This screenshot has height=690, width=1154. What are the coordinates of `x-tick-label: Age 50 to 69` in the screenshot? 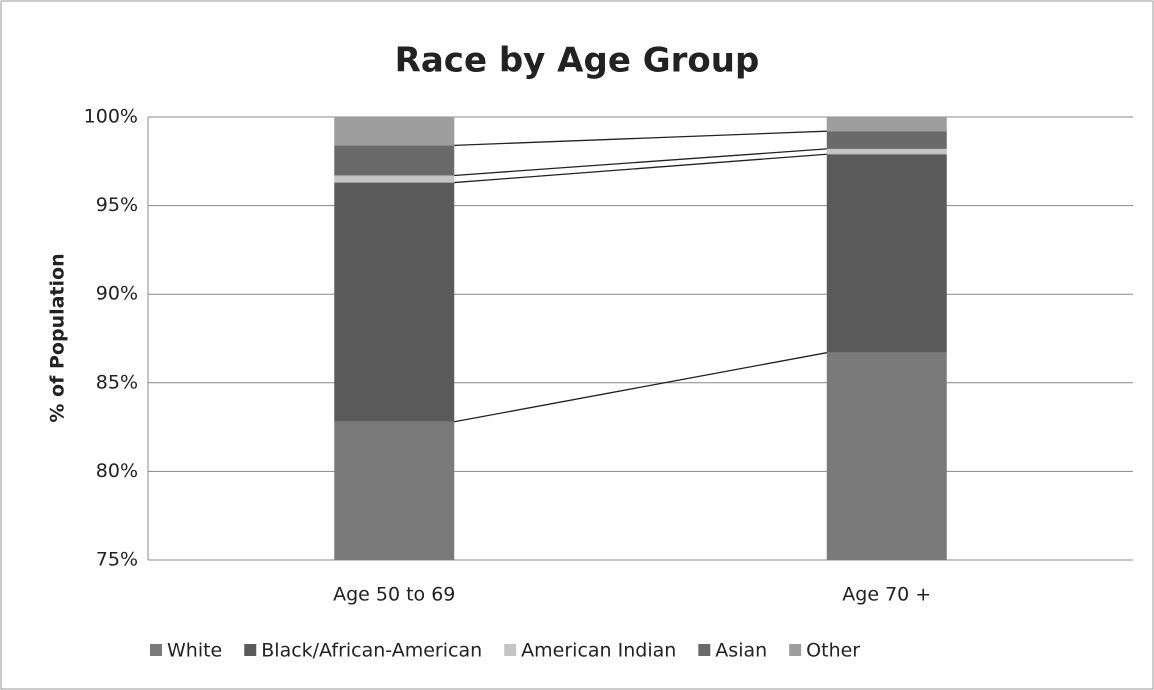 It's located at (394, 595).